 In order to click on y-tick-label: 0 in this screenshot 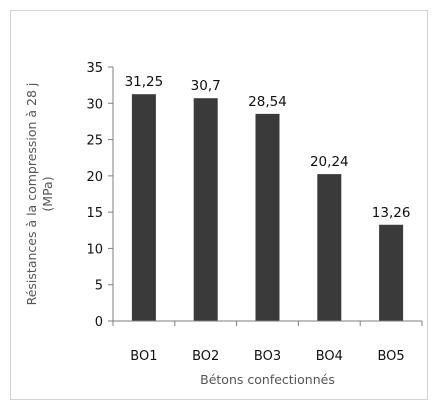, I will do `click(99, 322)`.